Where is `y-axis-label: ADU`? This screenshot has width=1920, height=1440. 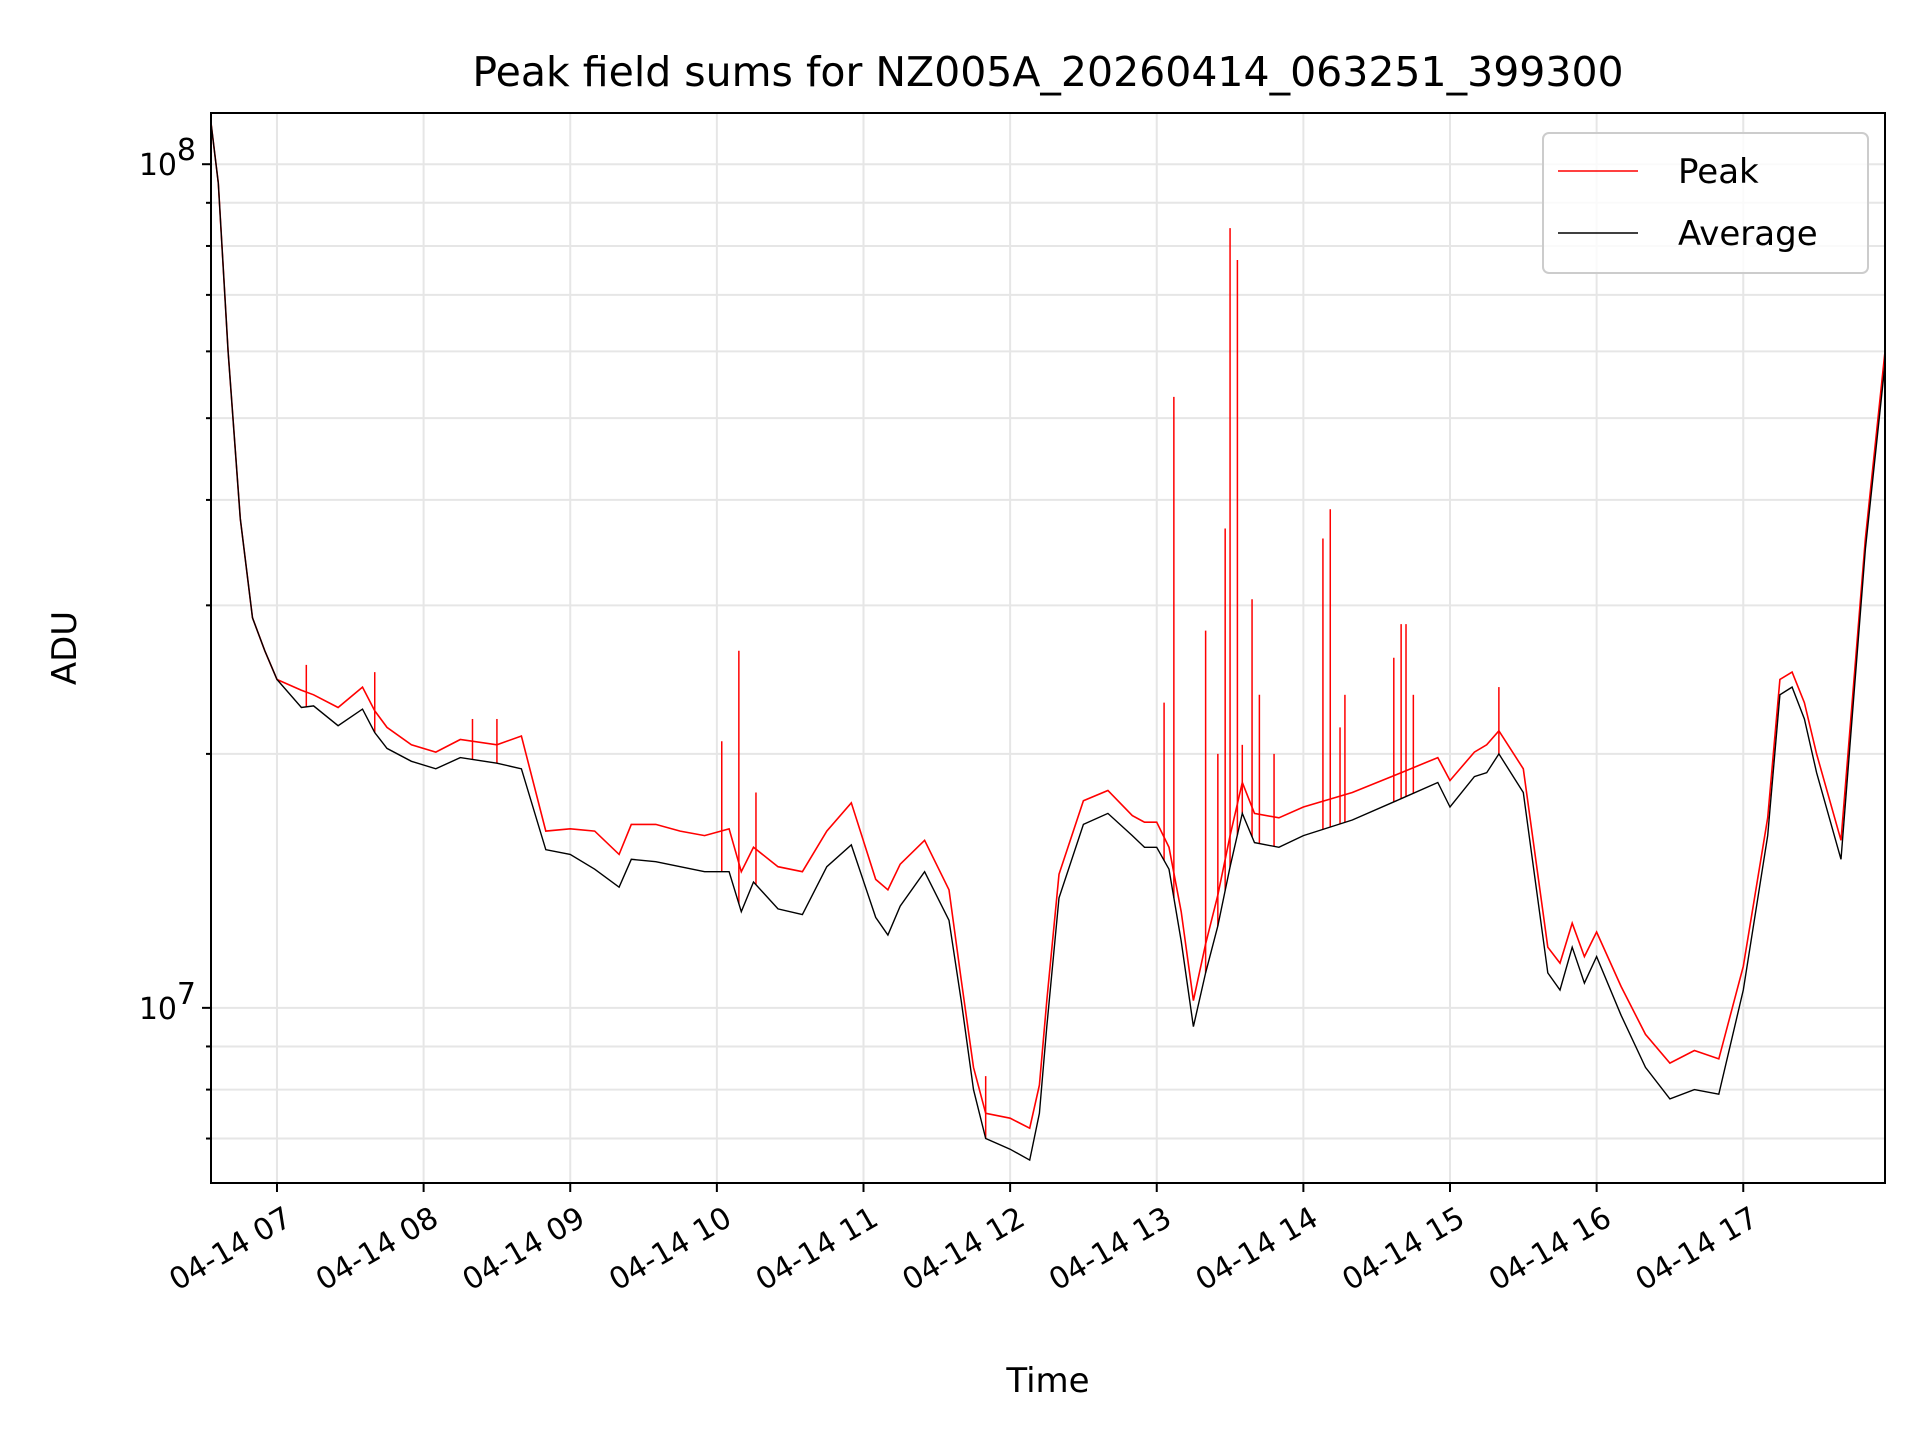 y-axis-label: ADU is located at coordinates (65, 648).